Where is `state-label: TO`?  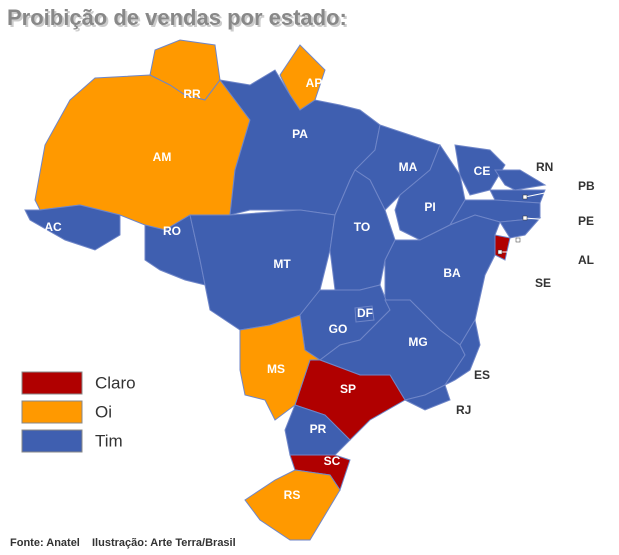 state-label: TO is located at coordinates (362, 227).